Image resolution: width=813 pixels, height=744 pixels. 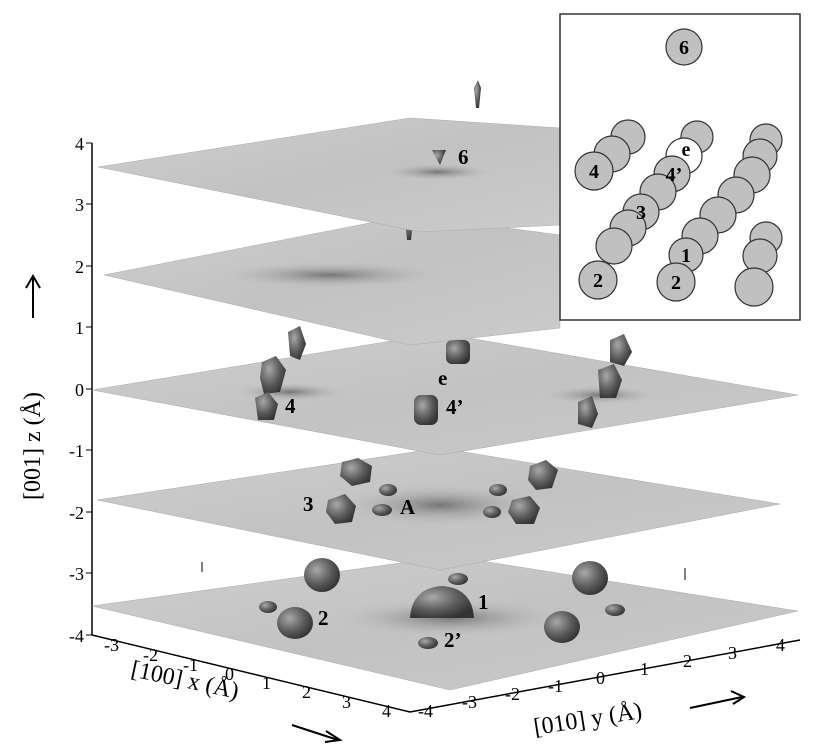 I want to click on x-tick-label: 1, so click(x=266, y=683).